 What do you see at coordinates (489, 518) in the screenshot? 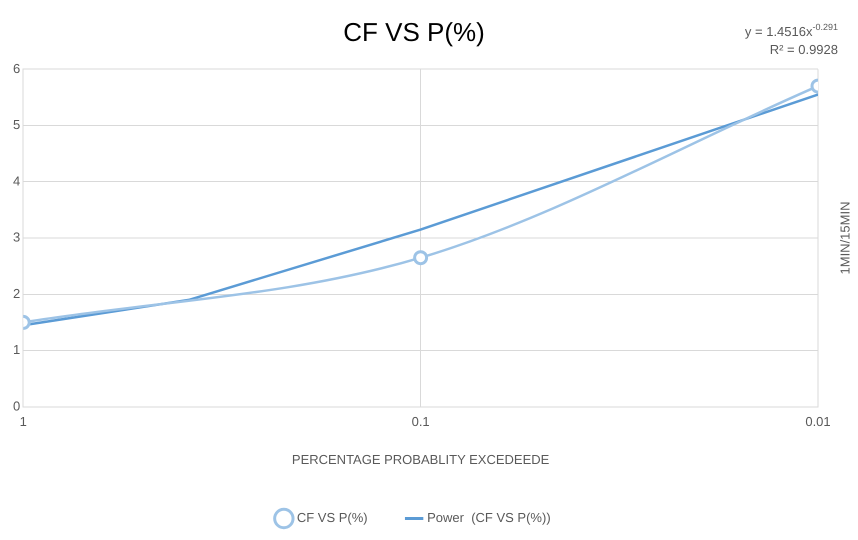
I see `legend-label: Power (CF VS P(%))` at bounding box center [489, 518].